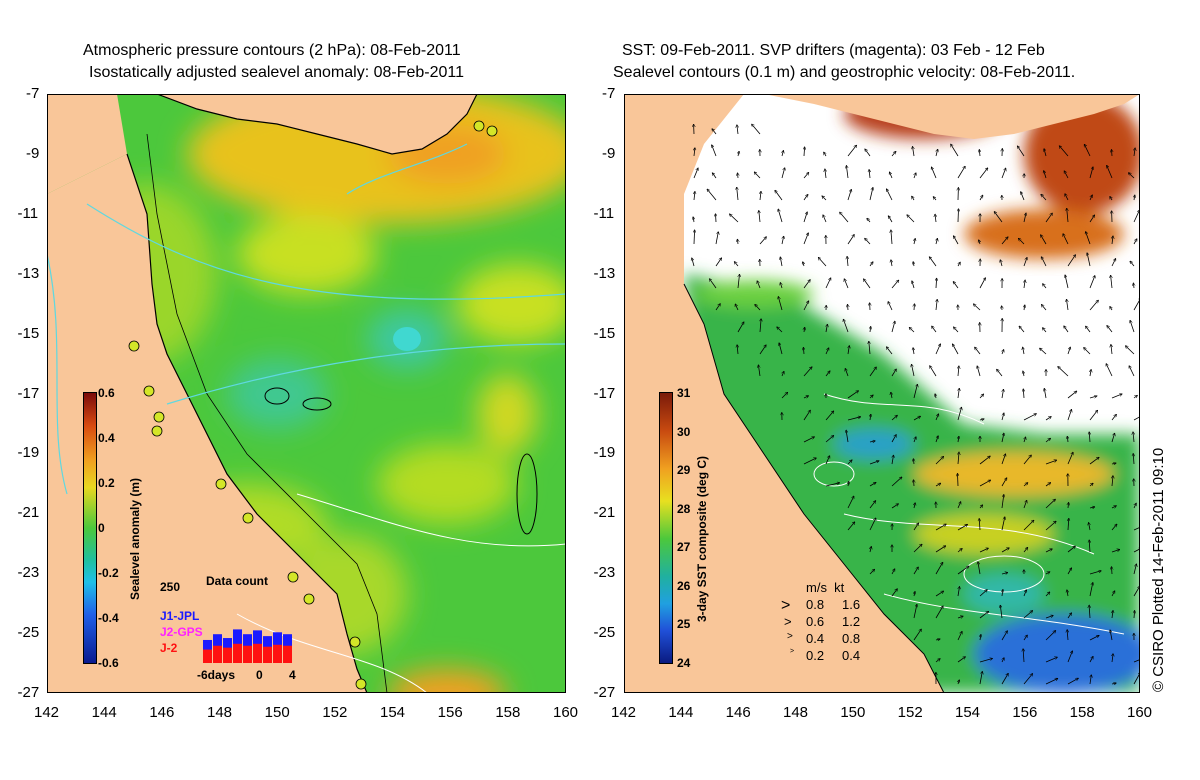 This screenshot has width=1200, height=780. What do you see at coordinates (684, 585) in the screenshot?
I see `colorbar-tick-label: 26` at bounding box center [684, 585].